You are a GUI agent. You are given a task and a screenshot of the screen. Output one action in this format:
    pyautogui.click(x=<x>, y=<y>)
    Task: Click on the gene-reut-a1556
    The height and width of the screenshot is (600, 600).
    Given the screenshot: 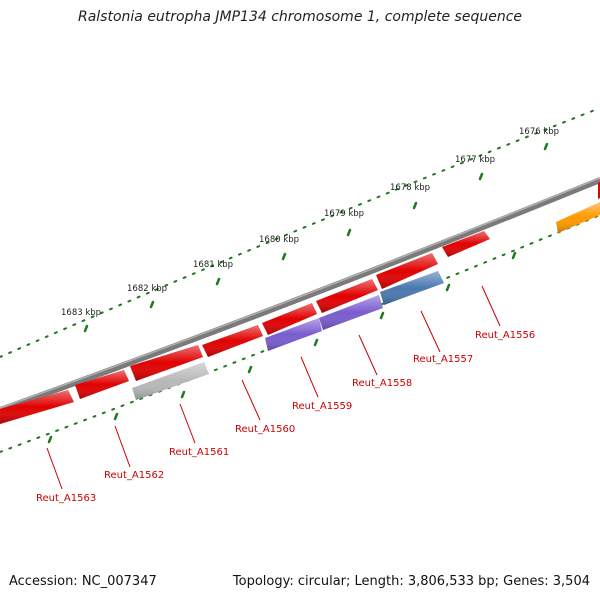 What is the action you would take?
    pyautogui.click(x=466, y=244)
    